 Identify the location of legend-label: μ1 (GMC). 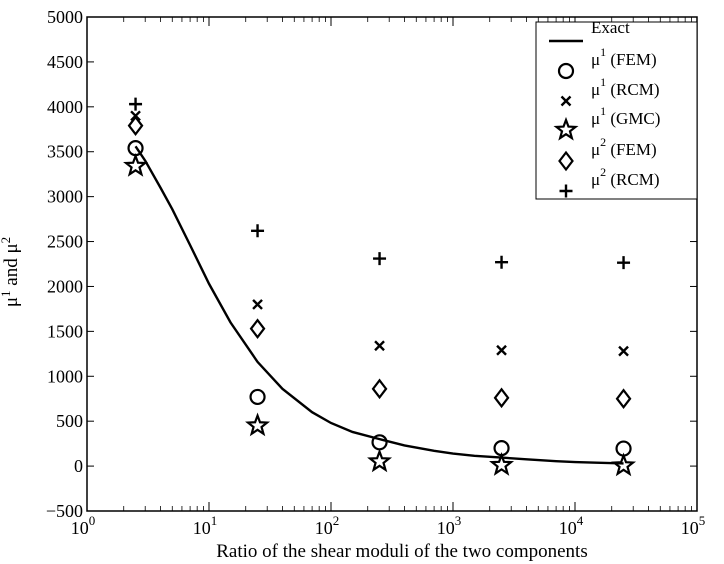
(625, 116).